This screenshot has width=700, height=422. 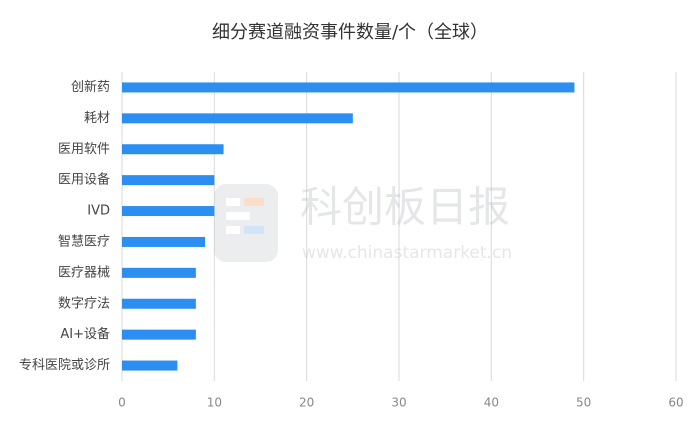 I want to click on x-tick-label: 40, so click(x=491, y=403).